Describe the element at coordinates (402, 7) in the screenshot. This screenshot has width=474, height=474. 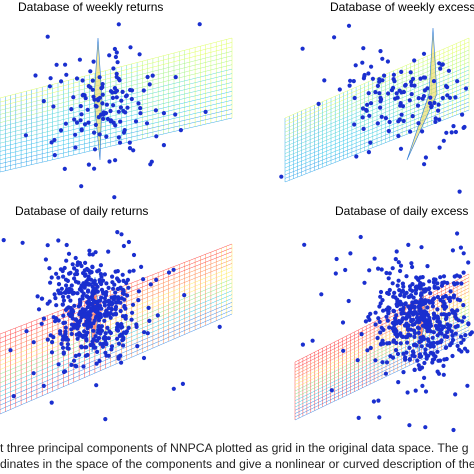
I see `panel-title-weekly-excess: Database of weekly excess` at that location.